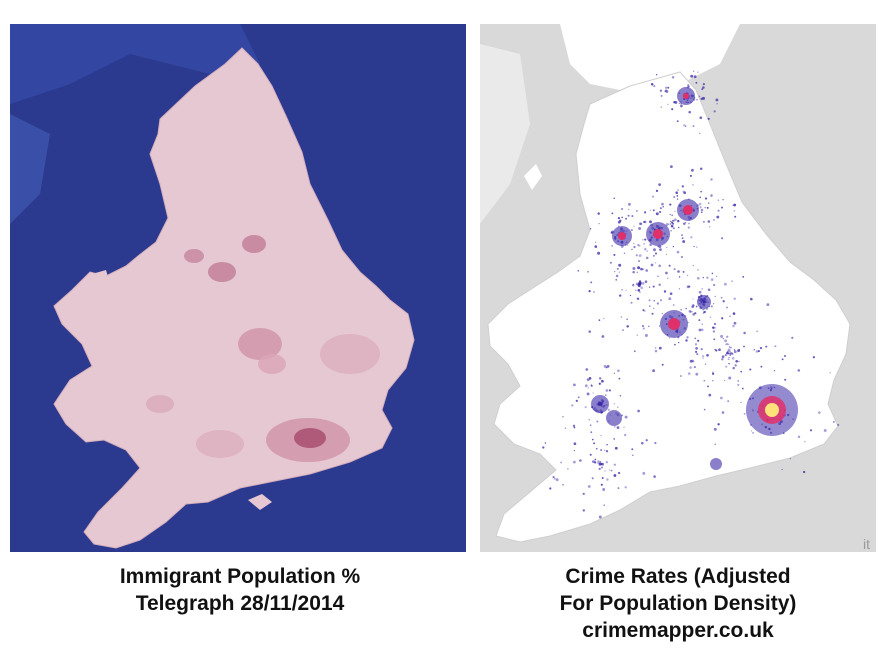 This screenshot has width=886, height=668. I want to click on immigration-shading, so click(263, 348).